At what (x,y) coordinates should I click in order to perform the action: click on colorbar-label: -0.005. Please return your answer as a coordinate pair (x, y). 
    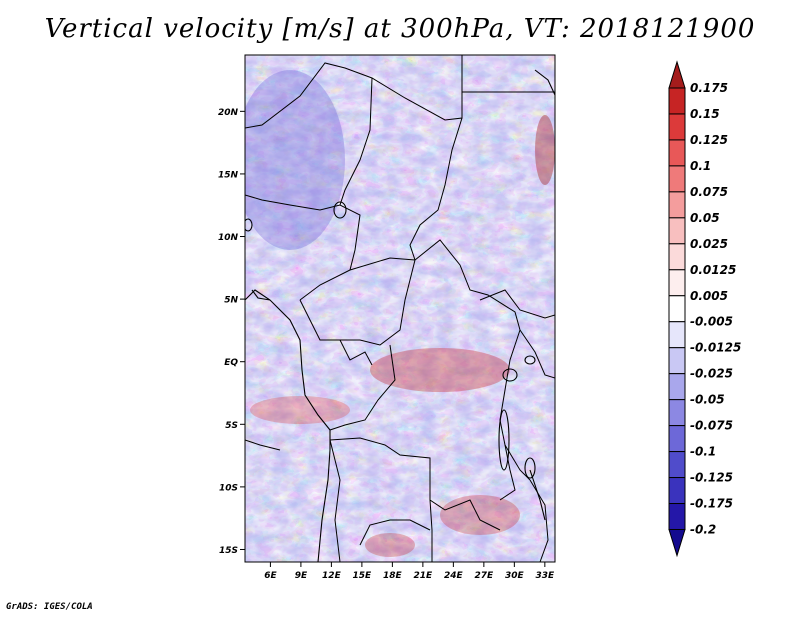
    Looking at the image, I should click on (711, 322).